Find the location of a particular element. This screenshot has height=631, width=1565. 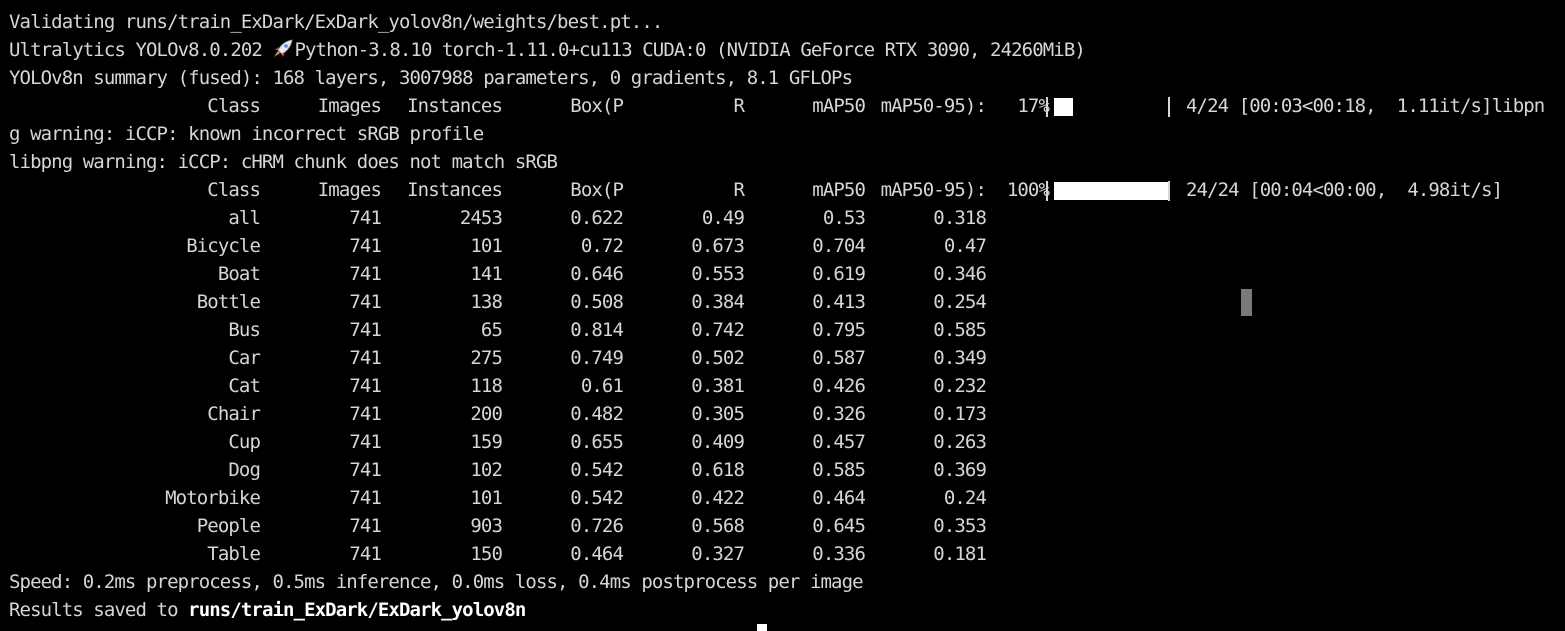

cell-map50: 0.326 is located at coordinates (839, 414).